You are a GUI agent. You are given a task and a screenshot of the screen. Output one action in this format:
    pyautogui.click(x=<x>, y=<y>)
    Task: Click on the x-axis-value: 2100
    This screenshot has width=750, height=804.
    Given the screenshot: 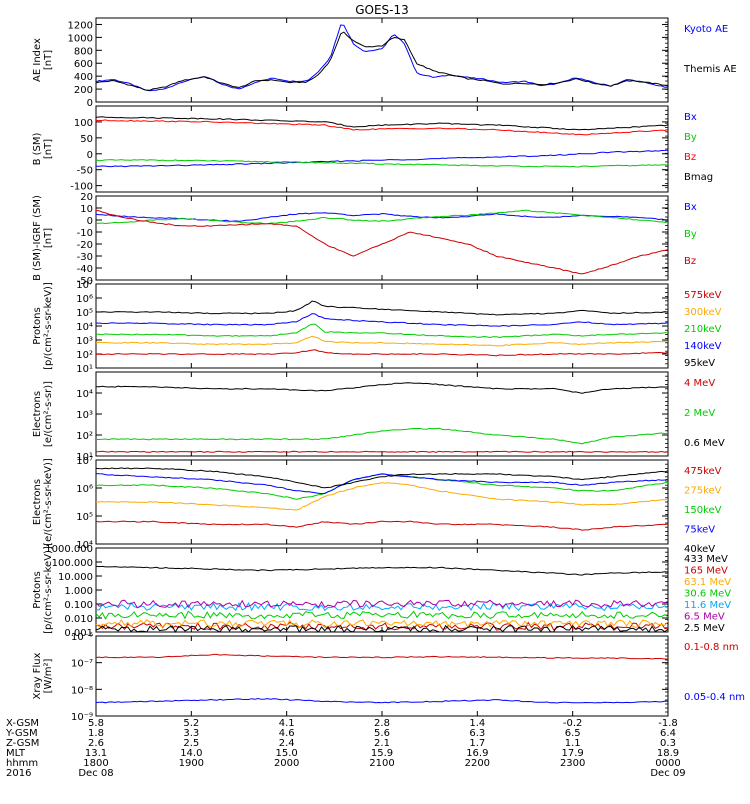 What is the action you would take?
    pyautogui.click(x=381, y=763)
    